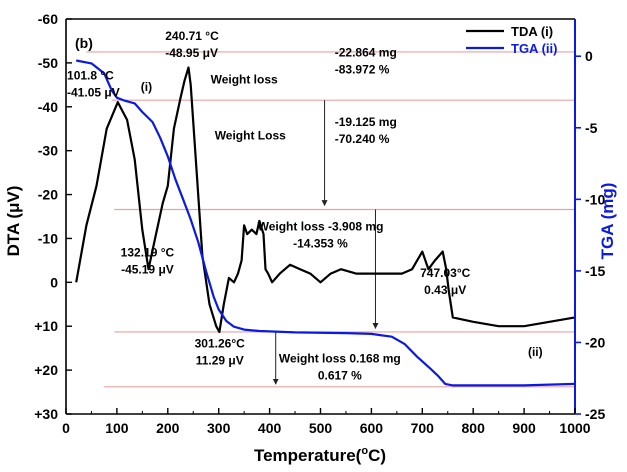 Image resolution: width=627 pixels, height=472 pixels. I want to click on y-right-tick-label-4: -20, so click(595, 342).